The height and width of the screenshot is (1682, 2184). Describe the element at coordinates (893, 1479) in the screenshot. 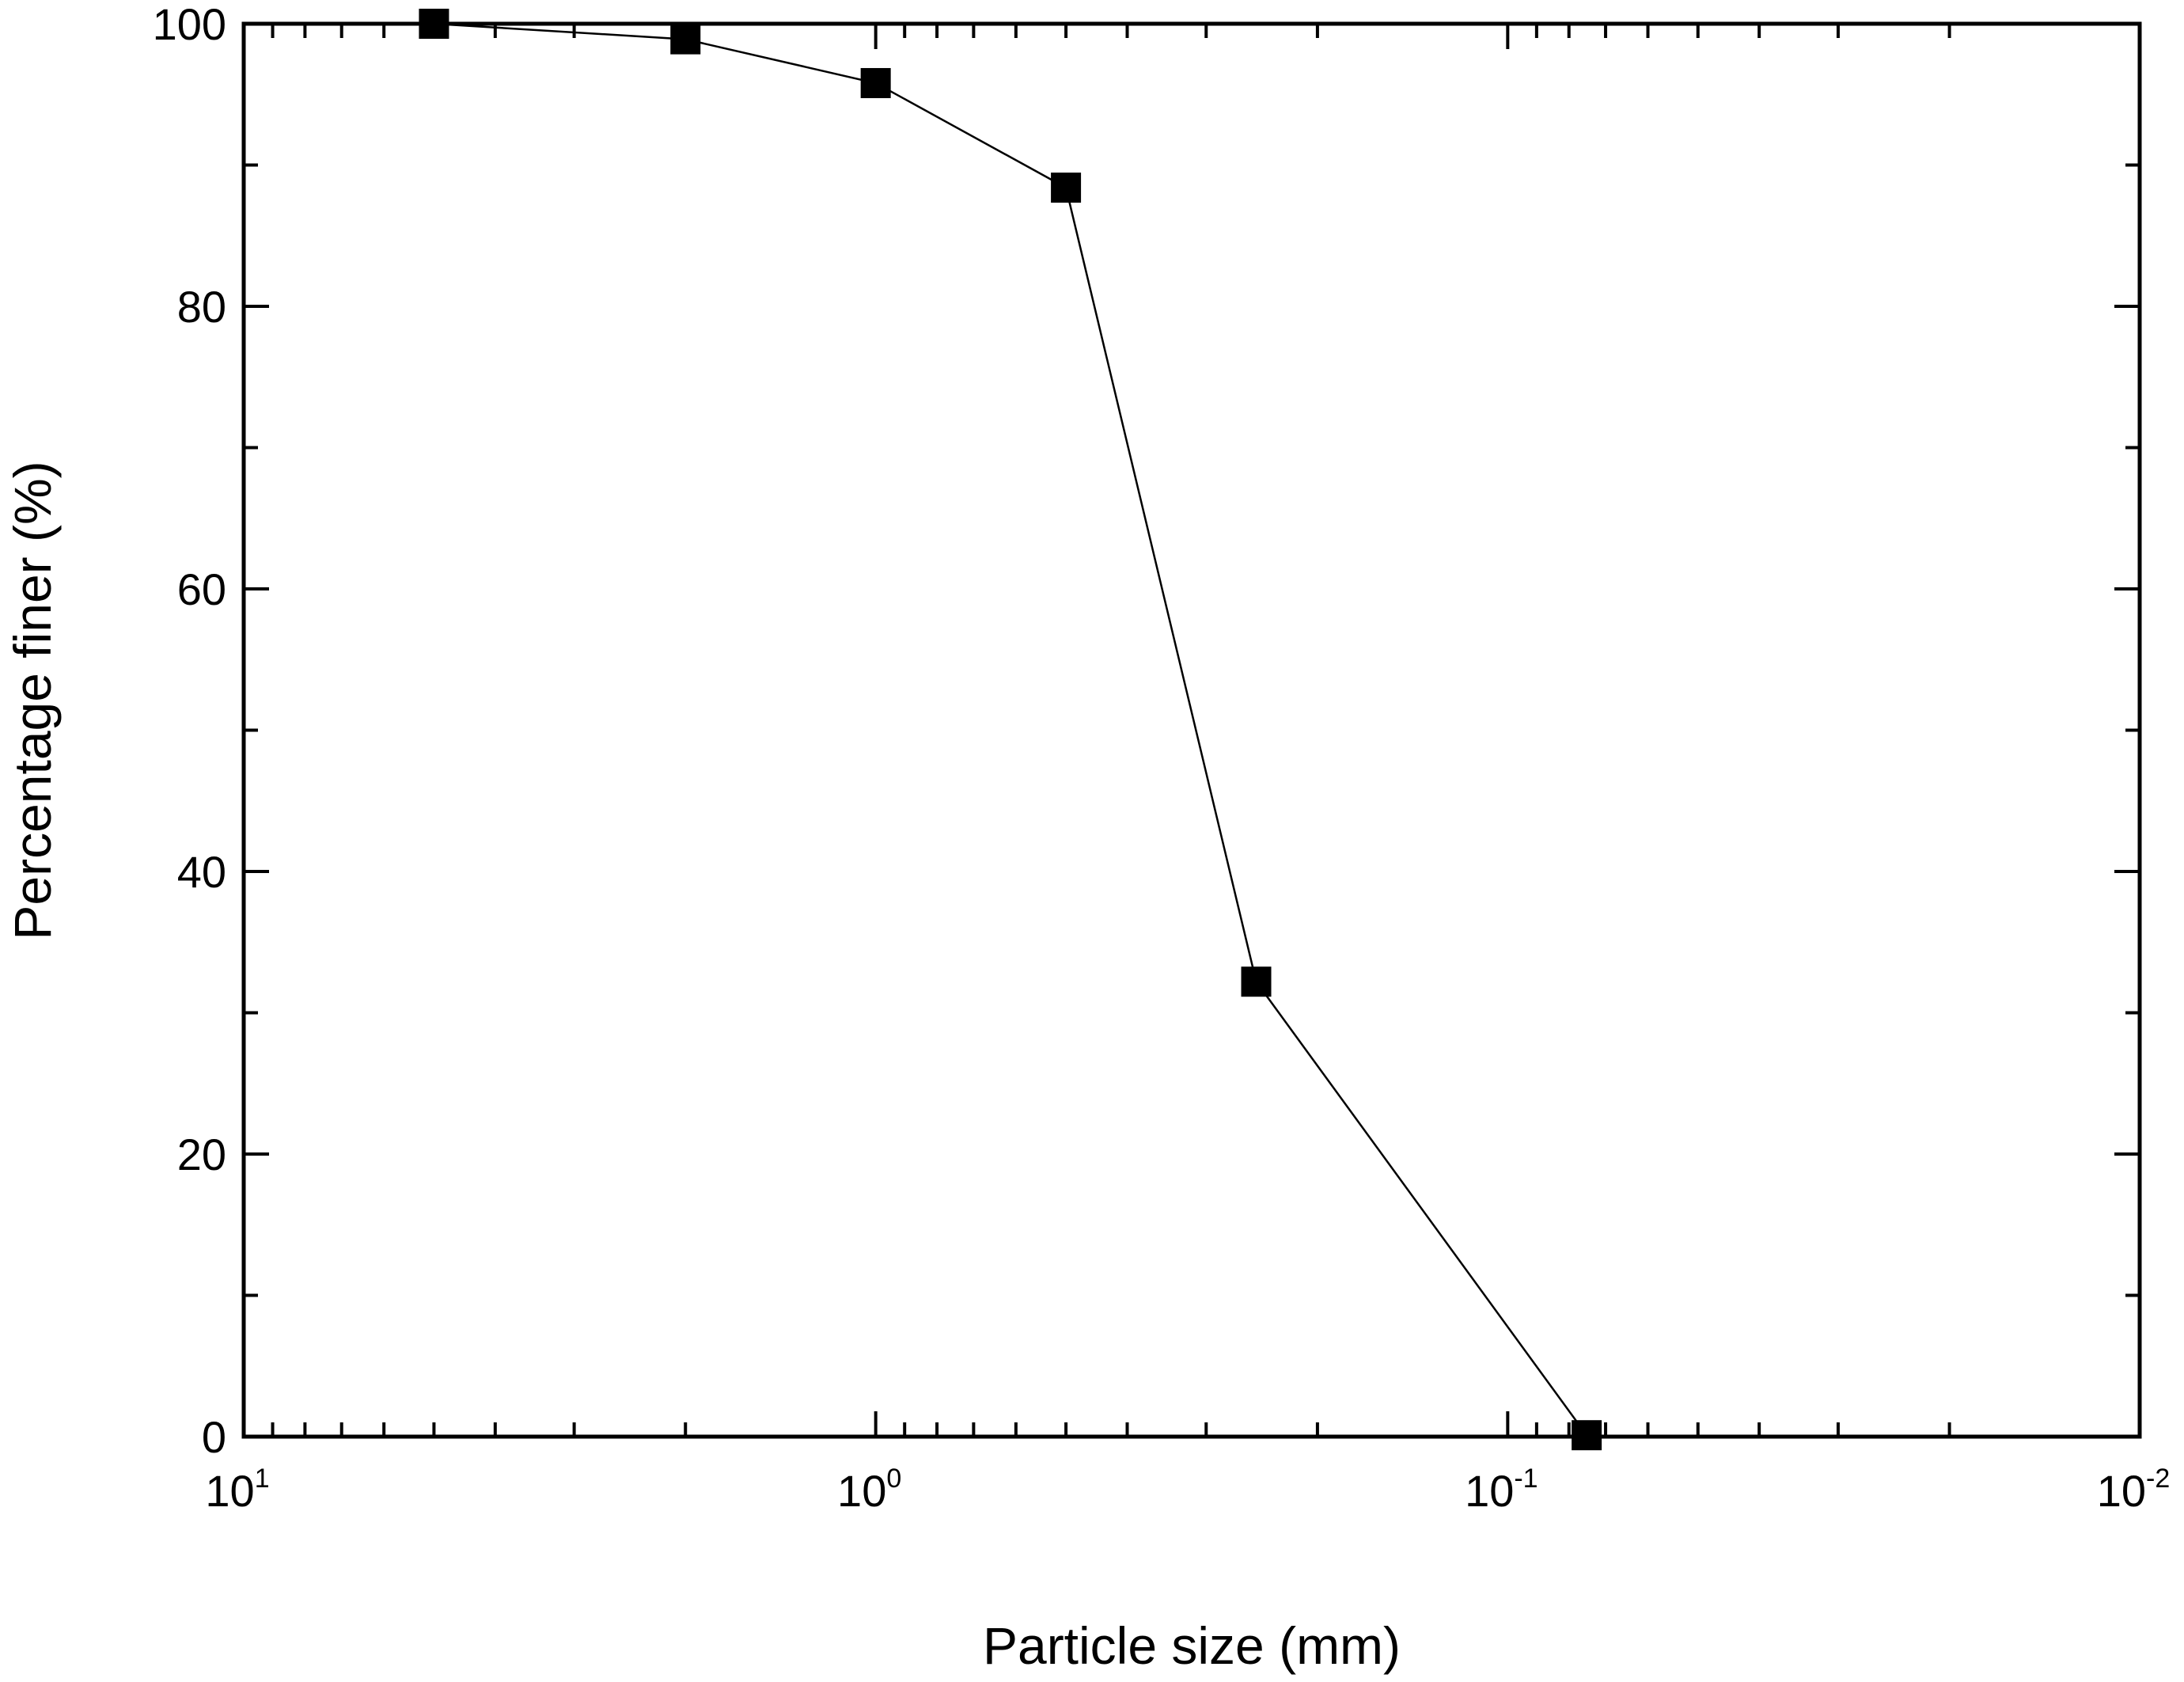

I see `x-tick-exponent: 0` at that location.